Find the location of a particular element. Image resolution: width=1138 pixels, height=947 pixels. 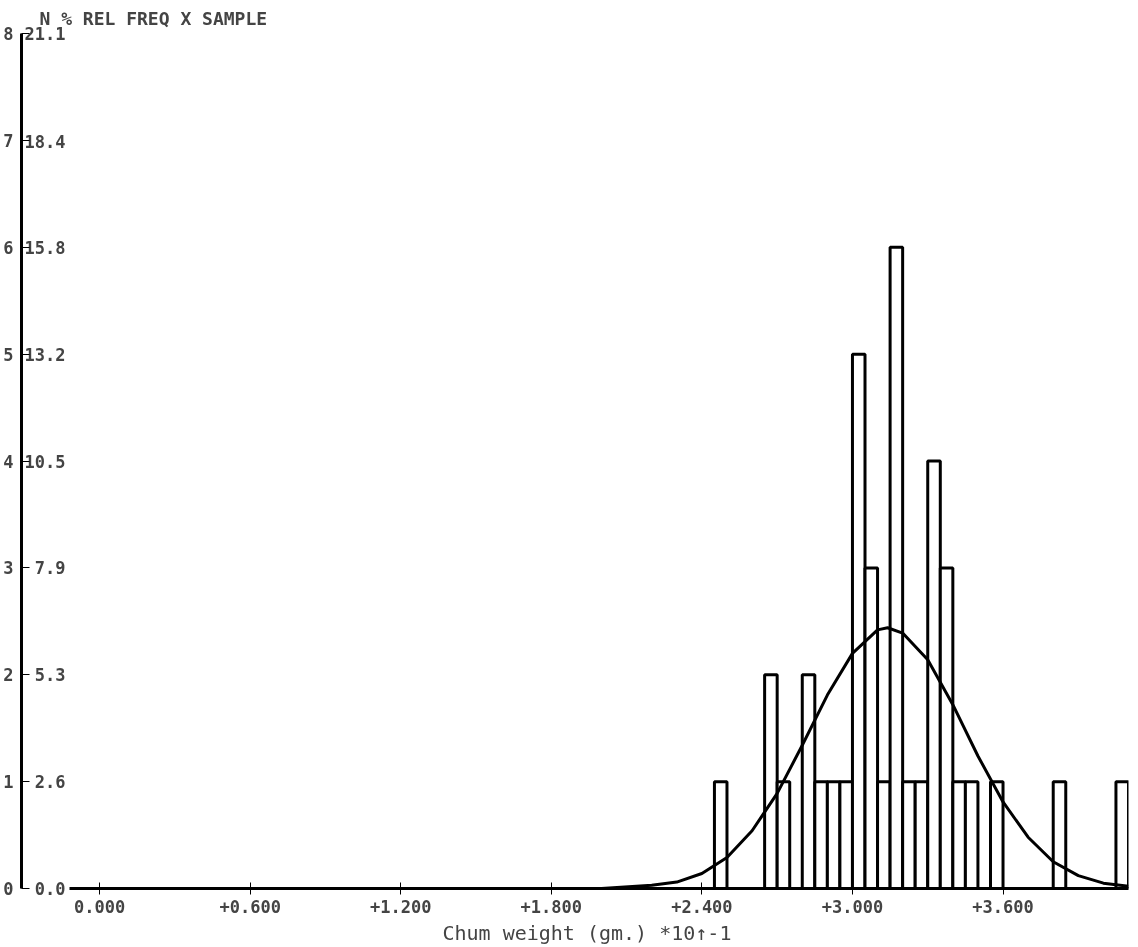

x-tick-label: +3.000 is located at coordinates (852, 906).